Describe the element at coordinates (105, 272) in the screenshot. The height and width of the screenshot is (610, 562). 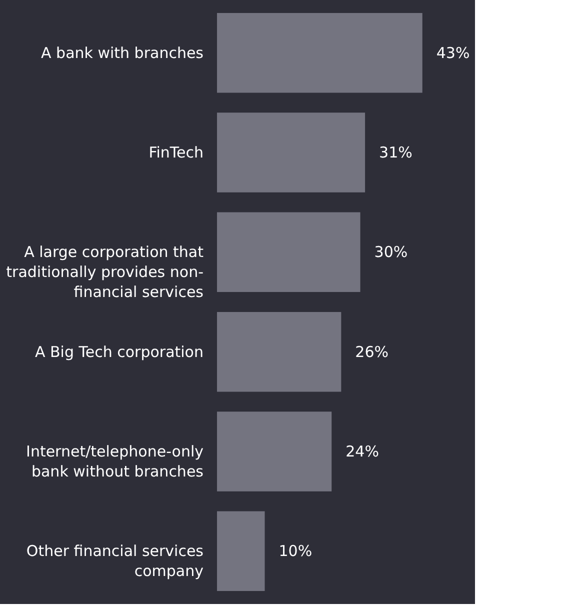
I see `y-tick-label: A large corporation that traditionally provides non-financial services` at that location.